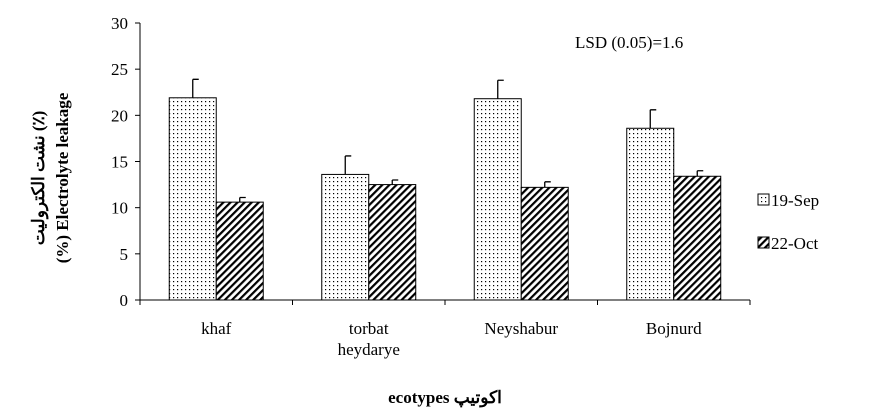 The image size is (882, 415). What do you see at coordinates (119, 23) in the screenshot?
I see `y-tick-label: 30` at bounding box center [119, 23].